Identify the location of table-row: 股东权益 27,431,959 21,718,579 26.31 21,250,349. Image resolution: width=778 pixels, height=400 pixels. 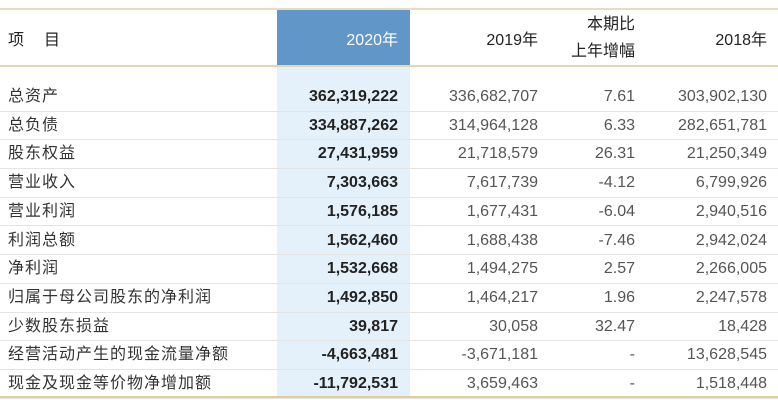
(389, 154).